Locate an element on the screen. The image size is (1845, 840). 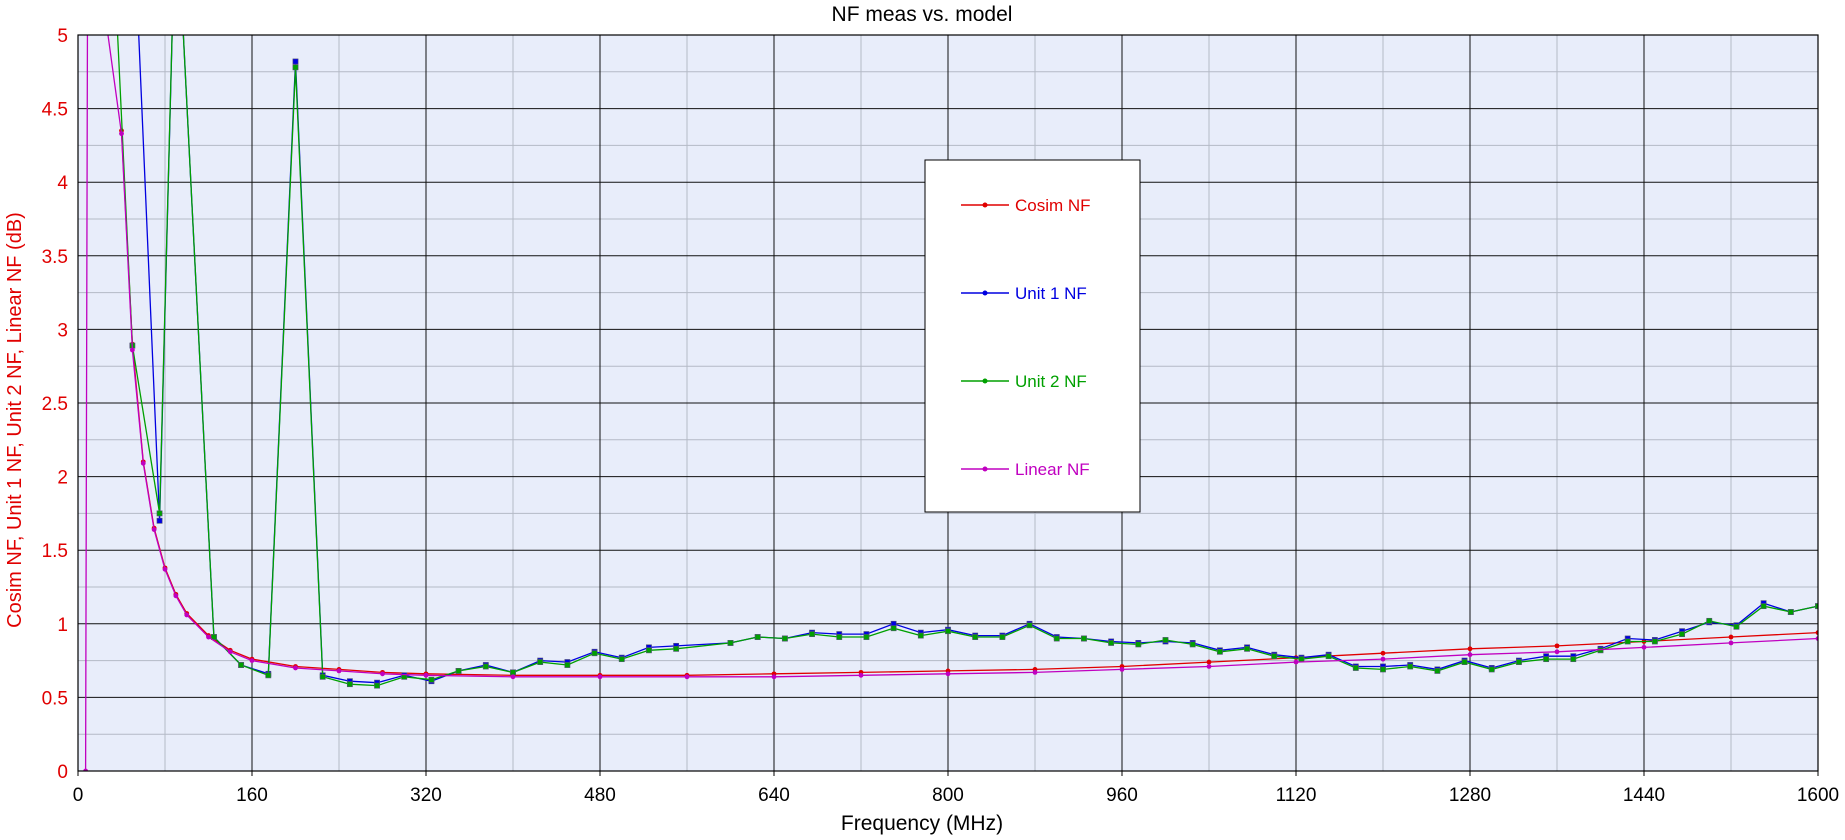
legend-label-linear-nf: Linear NF is located at coordinates (1052, 469).